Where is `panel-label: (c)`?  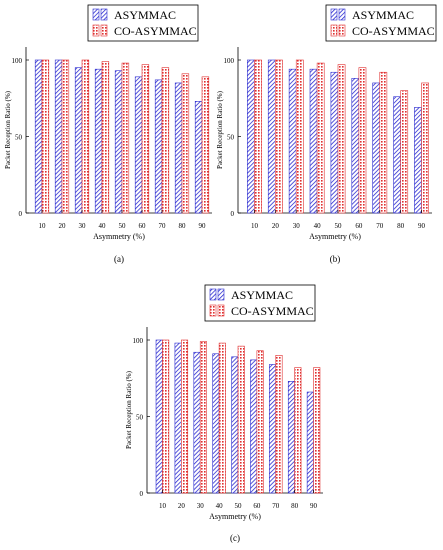
panel-label: (c) is located at coordinates (235, 538).